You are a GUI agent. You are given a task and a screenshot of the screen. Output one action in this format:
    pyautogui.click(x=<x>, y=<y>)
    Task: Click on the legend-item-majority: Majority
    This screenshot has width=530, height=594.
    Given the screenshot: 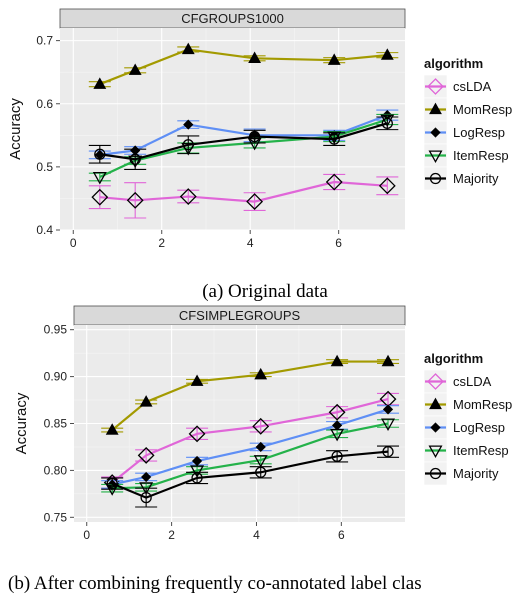 What is the action you would take?
    pyautogui.click(x=461, y=178)
    